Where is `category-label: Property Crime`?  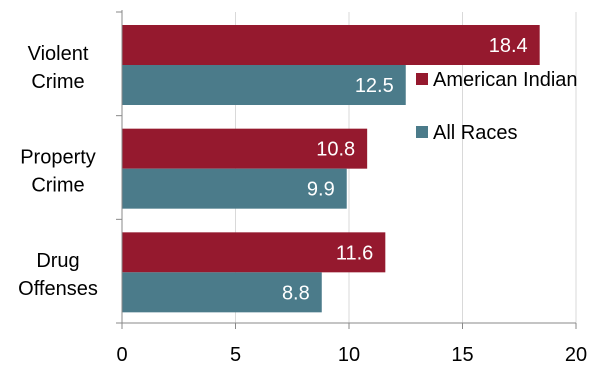
category-label: Property Crime is located at coordinates (58, 172).